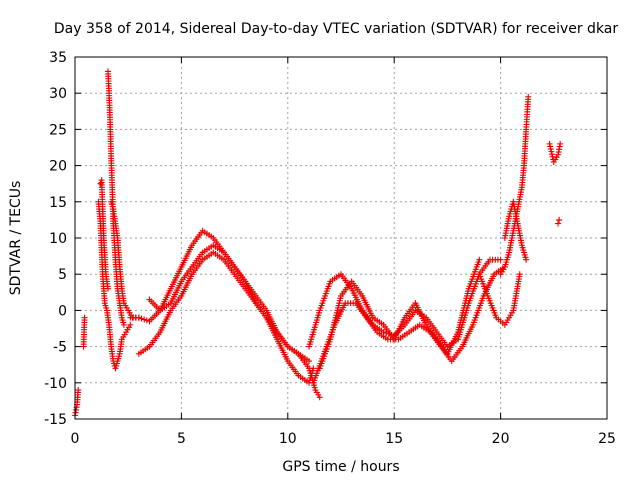 Image resolution: width=640 pixels, height=480 pixels. I want to click on x-tick-label: 25, so click(607, 439).